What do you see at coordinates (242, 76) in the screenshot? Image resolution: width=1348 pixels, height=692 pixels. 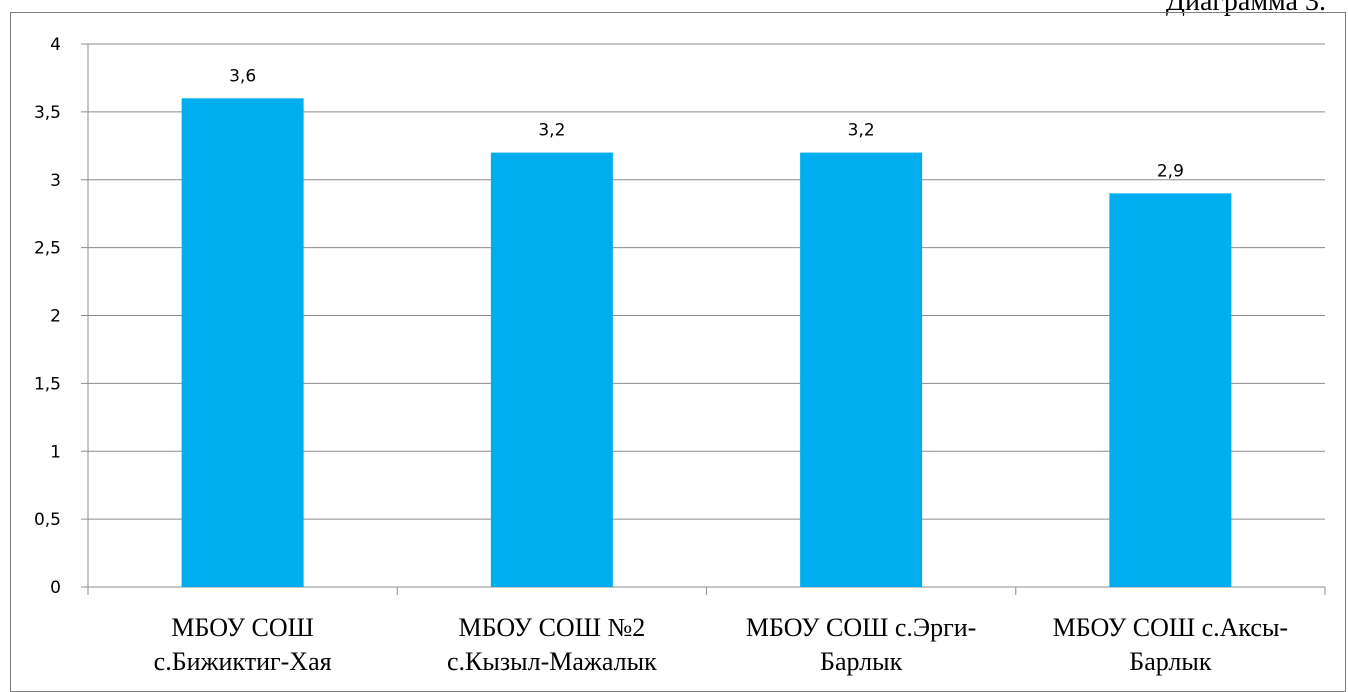 I see `data-label: 3,6` at bounding box center [242, 76].